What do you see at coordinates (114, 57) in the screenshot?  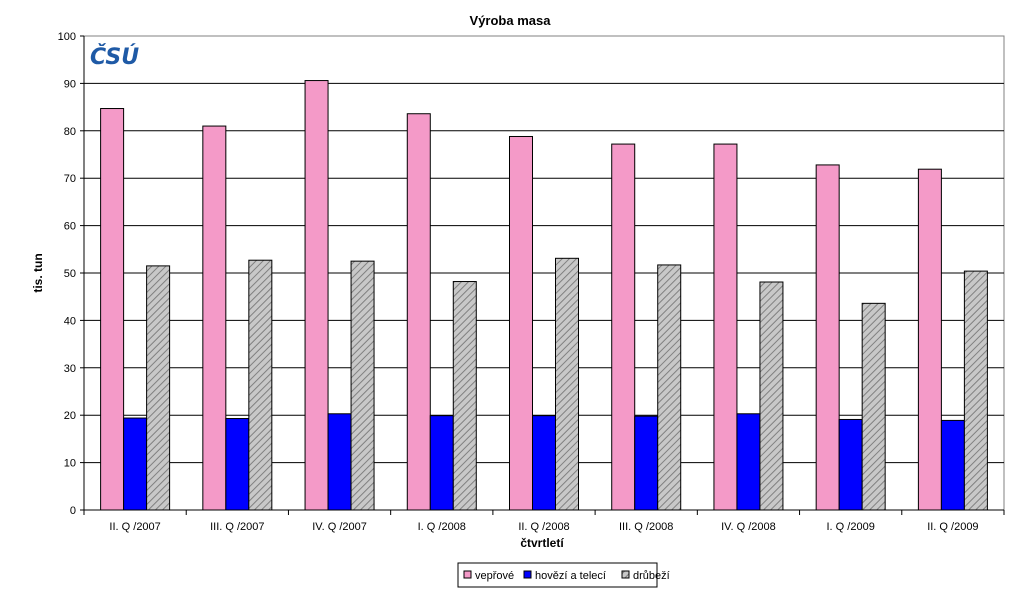 I see `logo-text: ČSÚ` at bounding box center [114, 57].